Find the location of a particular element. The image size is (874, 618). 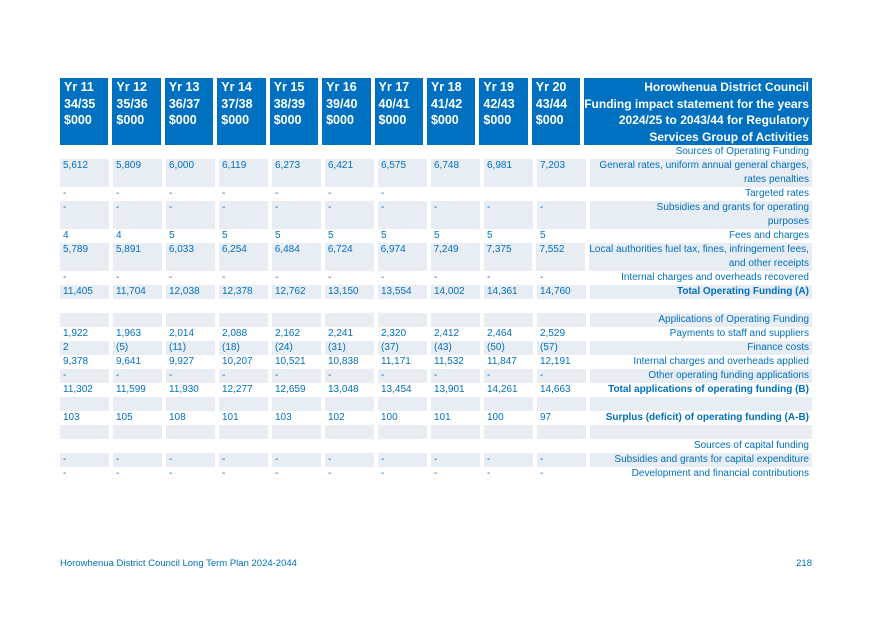

column-header-period: 39/40 is located at coordinates (342, 103).